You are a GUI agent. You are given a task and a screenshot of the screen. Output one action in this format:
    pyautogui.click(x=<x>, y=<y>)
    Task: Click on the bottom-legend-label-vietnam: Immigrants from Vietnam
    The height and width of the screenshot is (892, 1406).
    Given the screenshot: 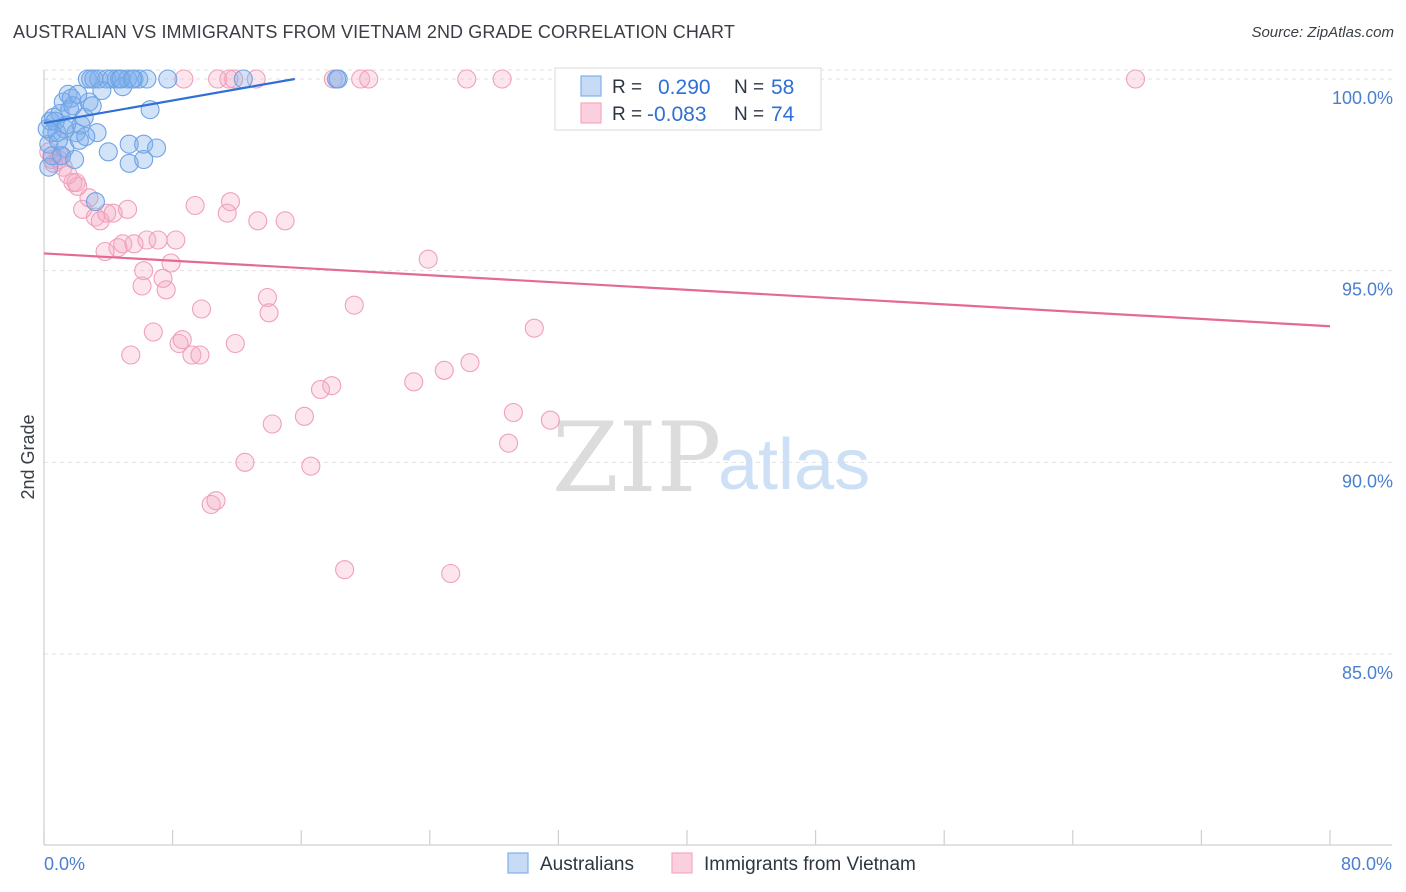 What is the action you would take?
    pyautogui.click(x=810, y=864)
    